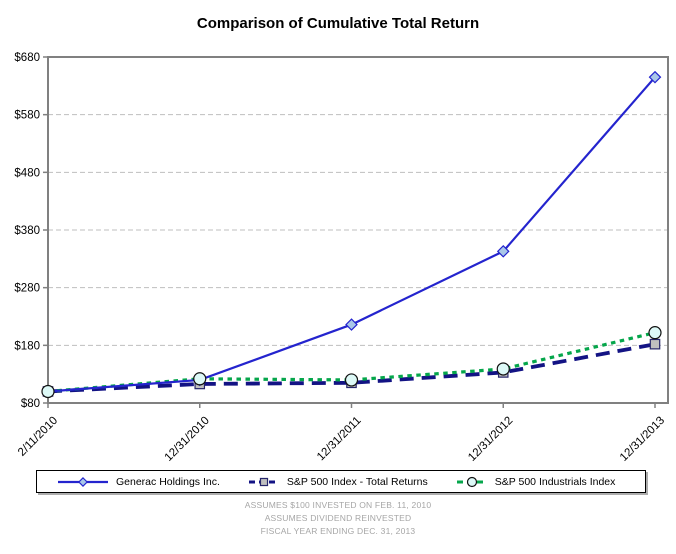  What do you see at coordinates (357, 481) in the screenshot?
I see `legend-label-sp500-total-returns: S&P 500 Index - Total Returns` at bounding box center [357, 481].